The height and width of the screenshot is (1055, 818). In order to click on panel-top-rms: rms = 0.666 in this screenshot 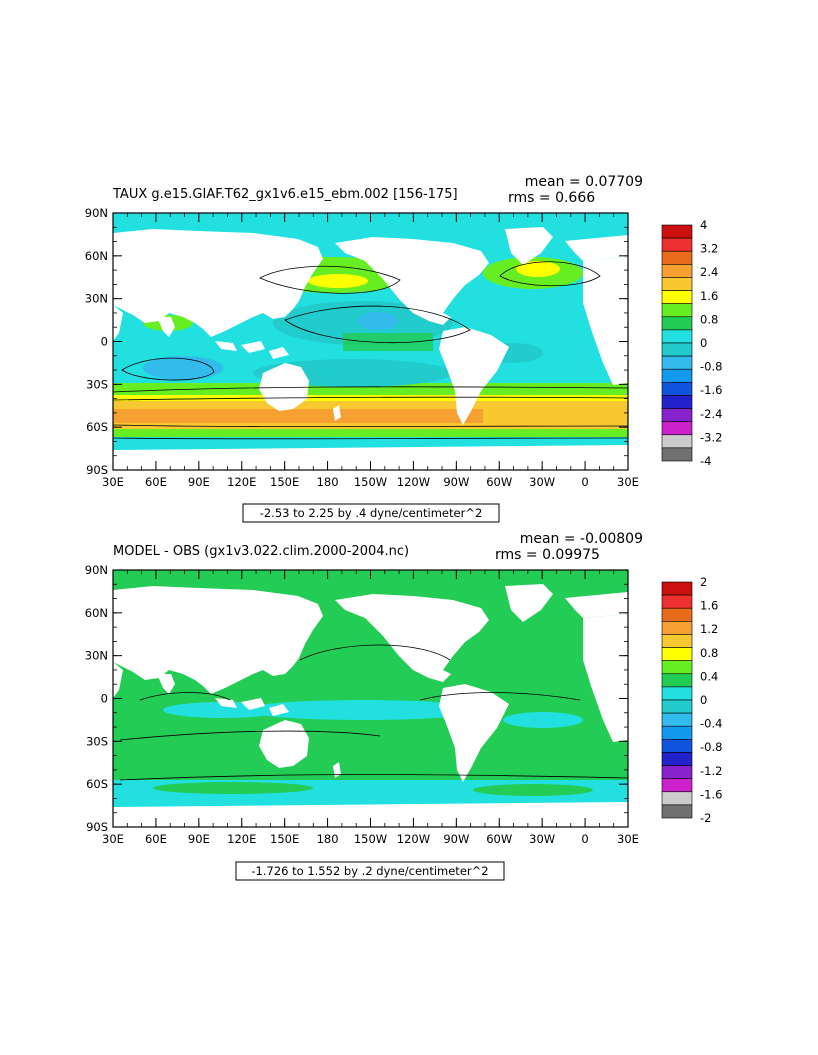, I will do `click(551, 198)`.